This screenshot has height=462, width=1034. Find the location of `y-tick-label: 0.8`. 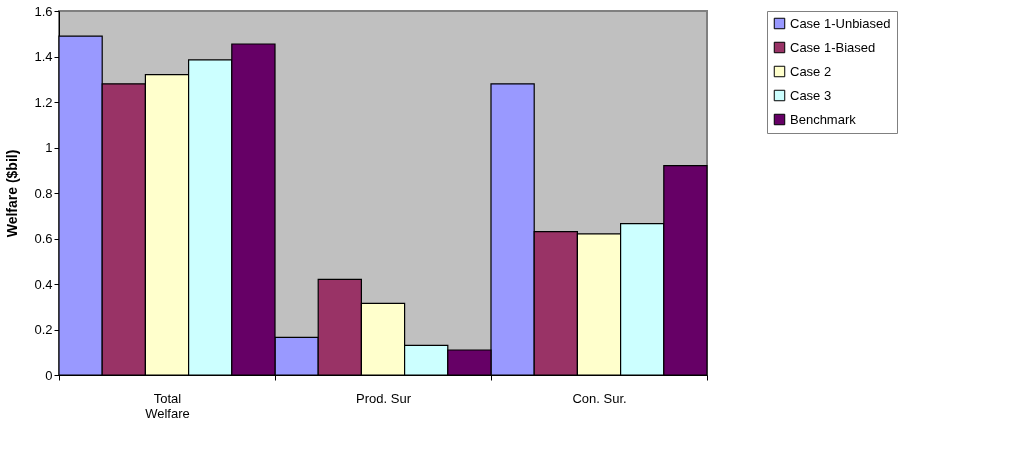

y-tick-label: 0.8 is located at coordinates (43, 193).